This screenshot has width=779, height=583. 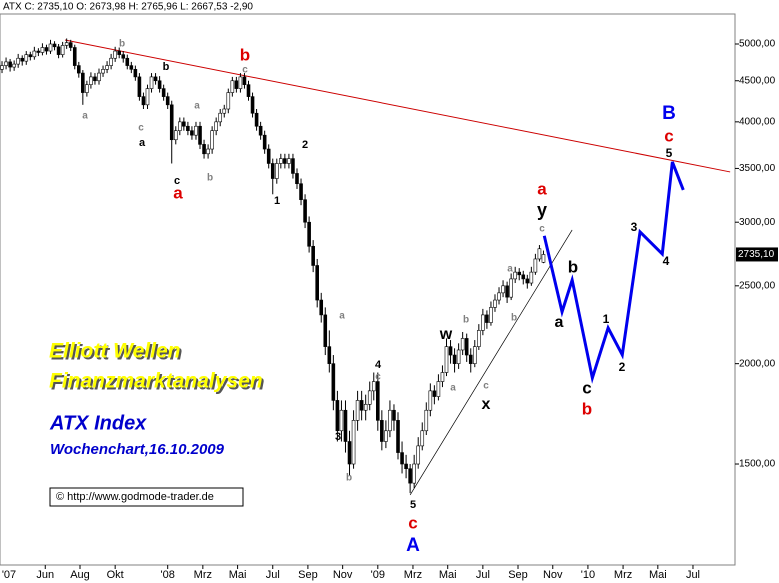 I want to click on y-tick-label: 3500,00, so click(x=757, y=168).